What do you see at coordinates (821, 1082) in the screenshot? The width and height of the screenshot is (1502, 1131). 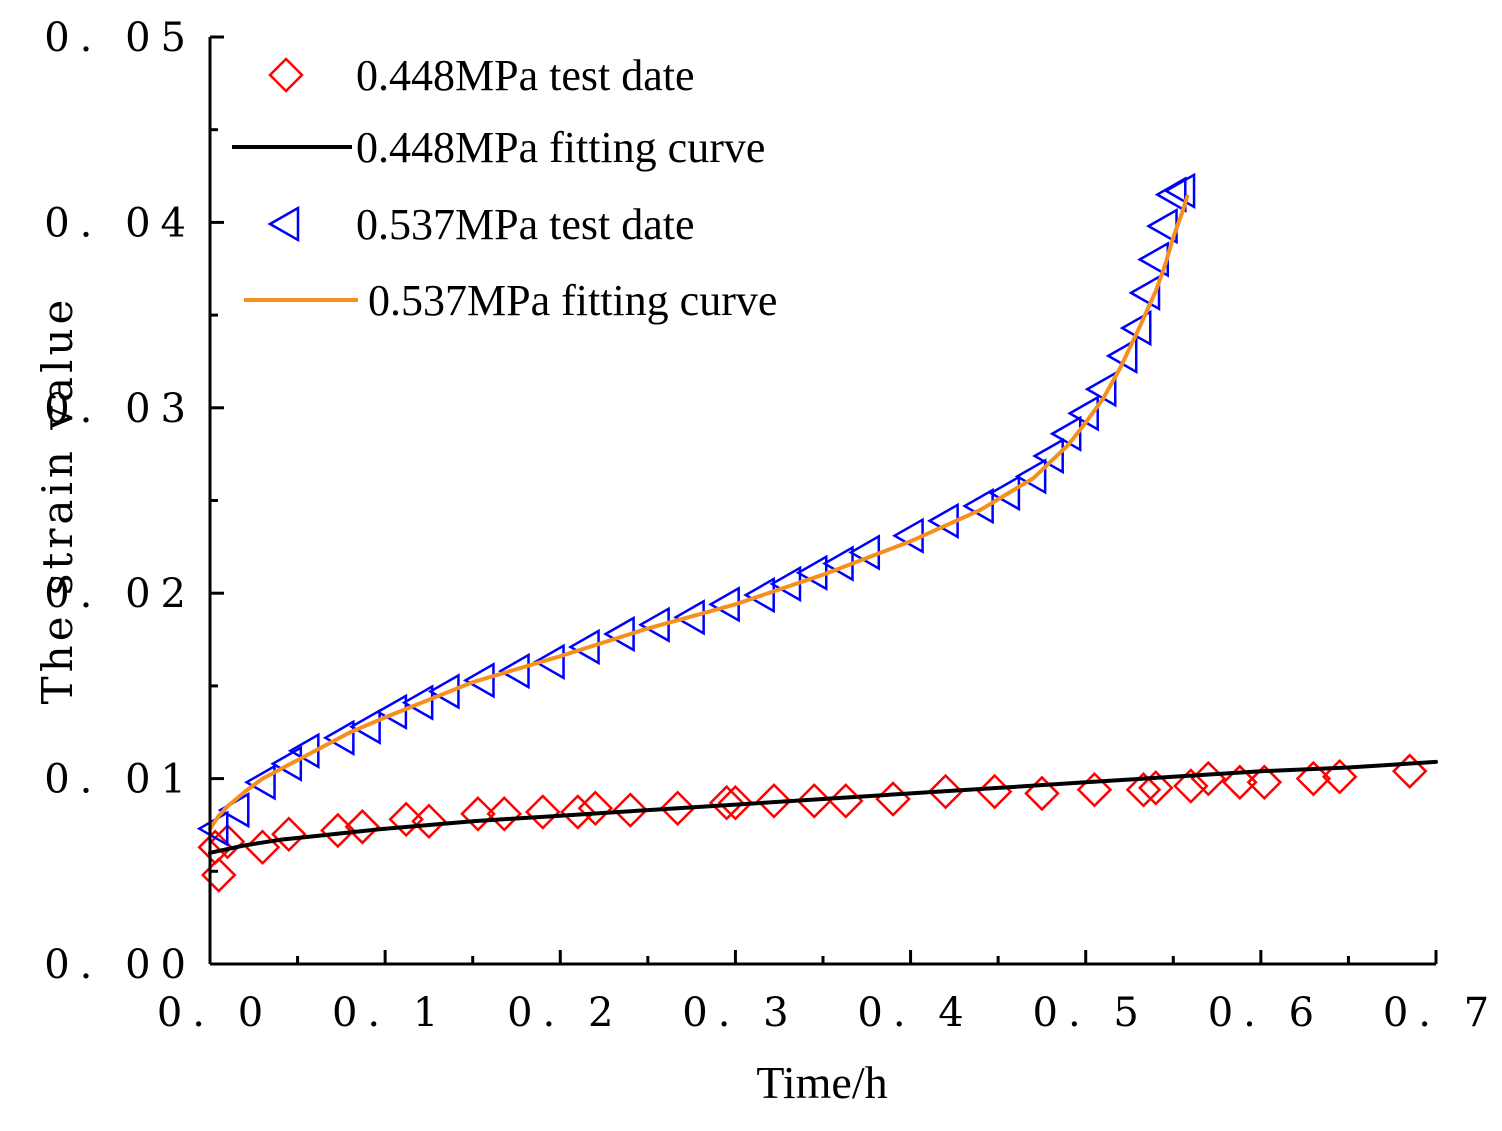 I see `x-axis-title: Time/h` at bounding box center [821, 1082].